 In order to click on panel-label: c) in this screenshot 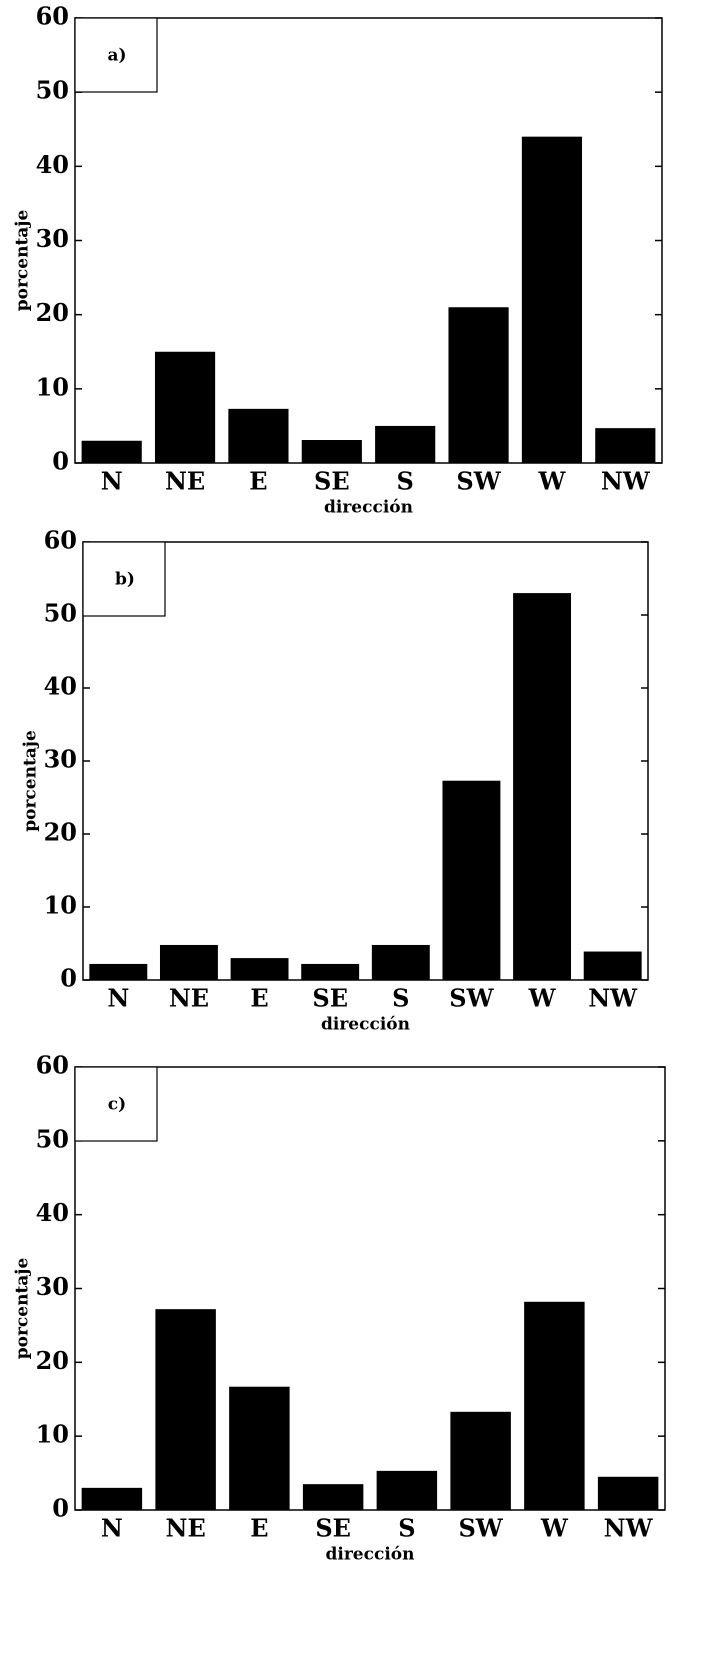, I will do `click(117, 1105)`.